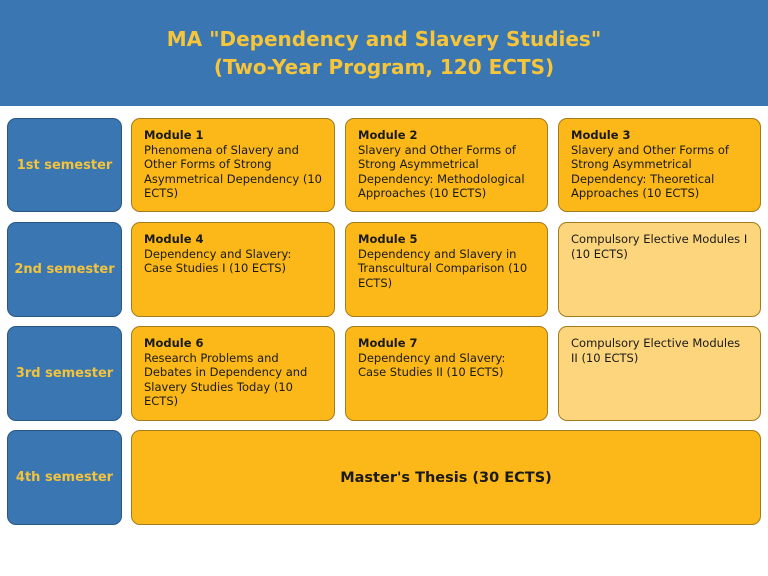  What do you see at coordinates (659, 373) in the screenshot?
I see `elective-2: Compulsory Elective Modules II (10 ECTS)` at bounding box center [659, 373].